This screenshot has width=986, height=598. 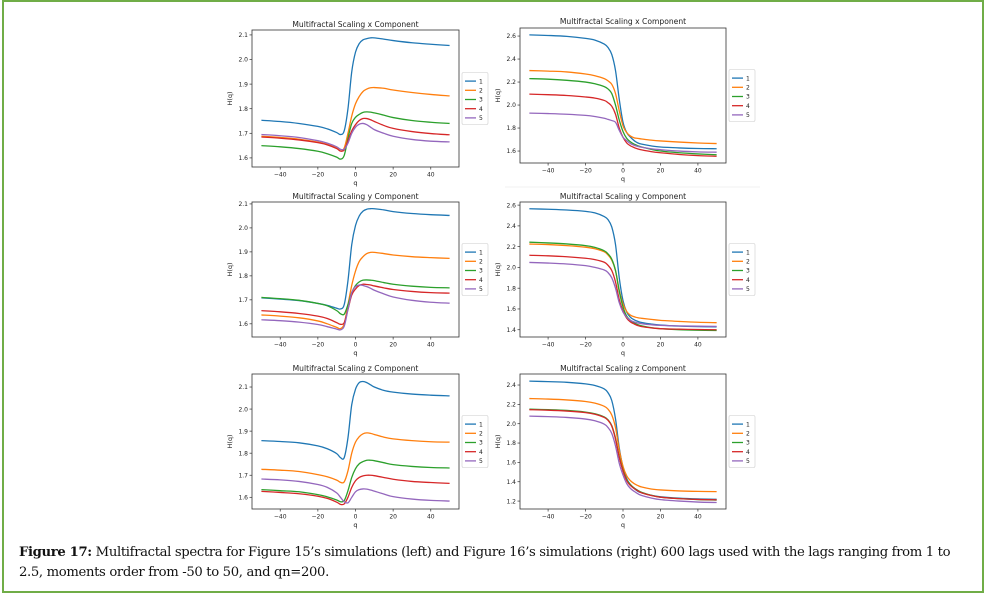 What do you see at coordinates (243, 300) in the screenshot?
I see `y-tick-label: 1.7` at bounding box center [243, 300].